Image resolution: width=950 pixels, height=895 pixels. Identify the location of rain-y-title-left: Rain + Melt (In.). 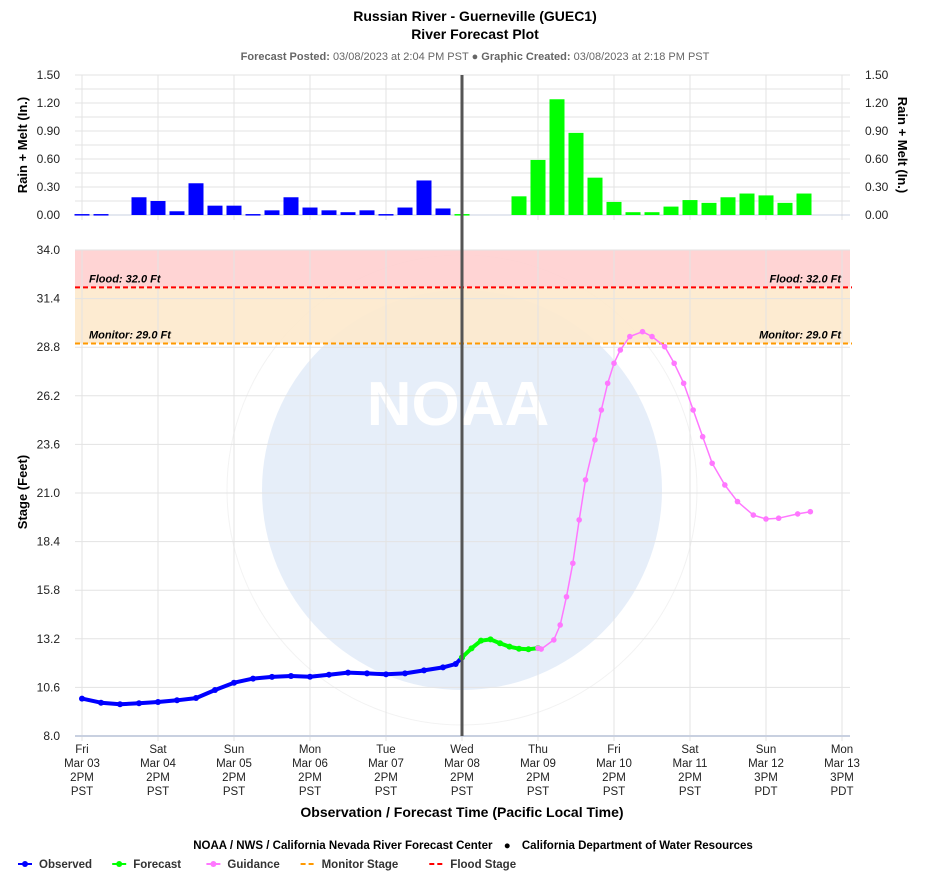
(22, 145).